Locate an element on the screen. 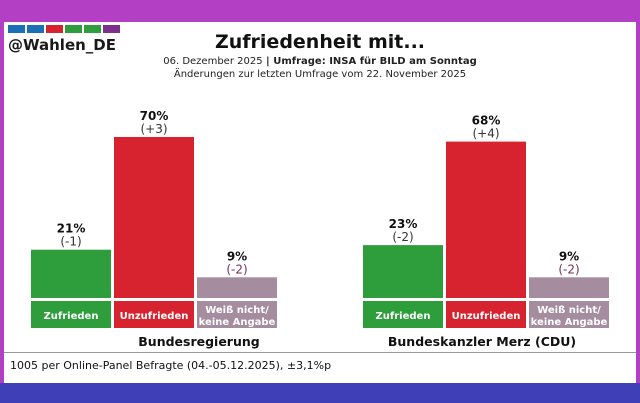  category-box-g1-weiss_nicht is located at coordinates (569, 314).